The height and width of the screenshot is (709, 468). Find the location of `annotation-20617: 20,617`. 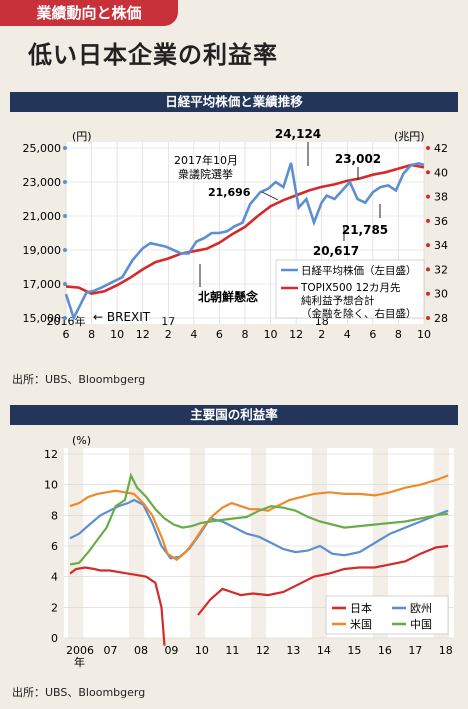

annotation-20617: 20,617 is located at coordinates (336, 251).